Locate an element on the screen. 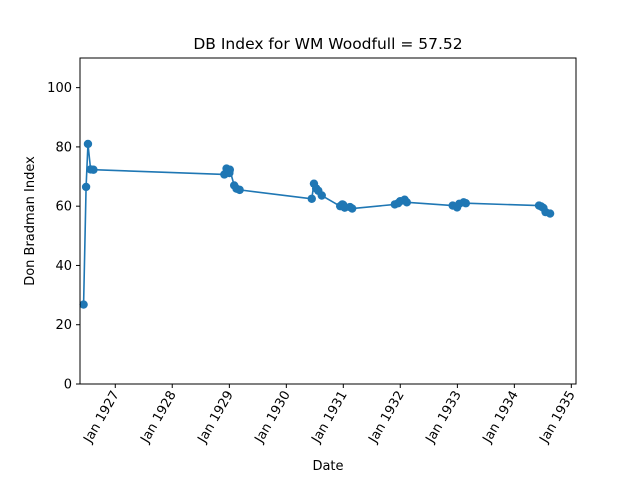 The image size is (640, 480). chart-title: DB Index for WM Woodfull = 57.52 is located at coordinates (327, 44).